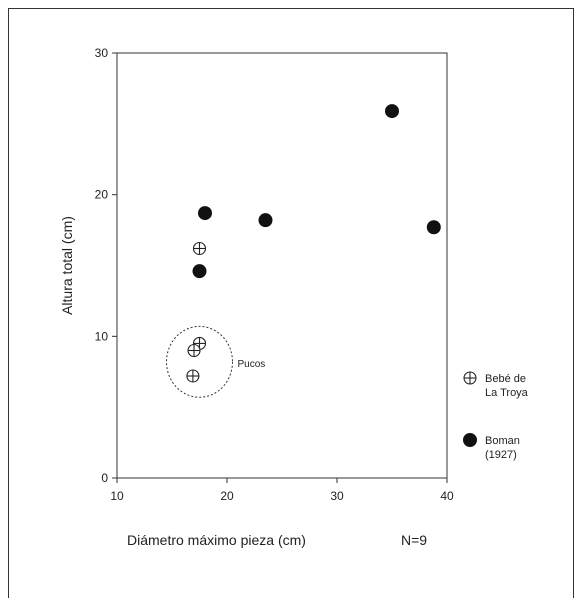  I want to click on y-tick-label: 0, so click(104, 478).